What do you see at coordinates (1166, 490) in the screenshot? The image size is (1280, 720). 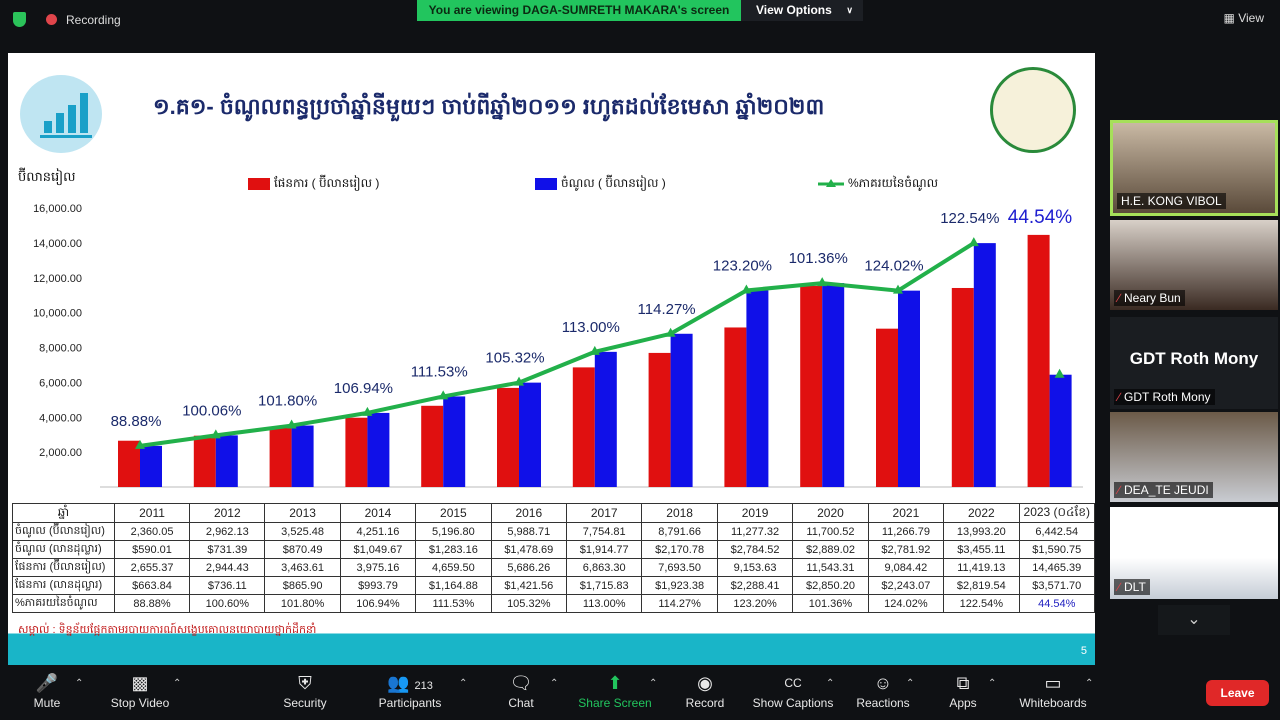 I see `participant-name: DEA_TE JEUDI` at bounding box center [1166, 490].